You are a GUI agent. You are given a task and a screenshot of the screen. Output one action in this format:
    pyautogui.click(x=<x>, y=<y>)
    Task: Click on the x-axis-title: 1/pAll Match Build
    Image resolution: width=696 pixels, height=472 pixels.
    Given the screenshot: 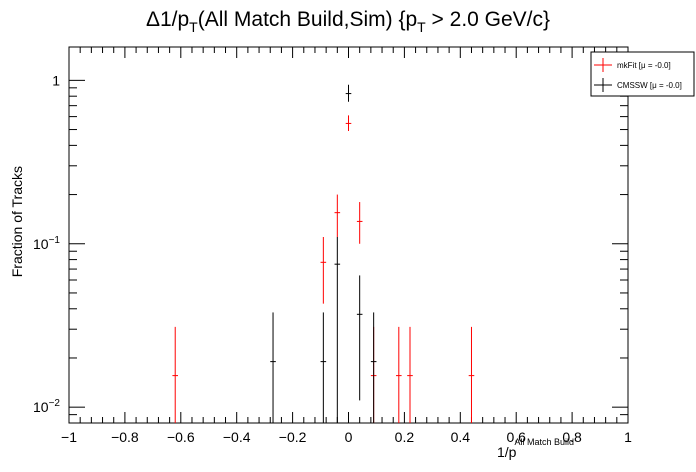 What is the action you would take?
    pyautogui.click(x=535, y=448)
    